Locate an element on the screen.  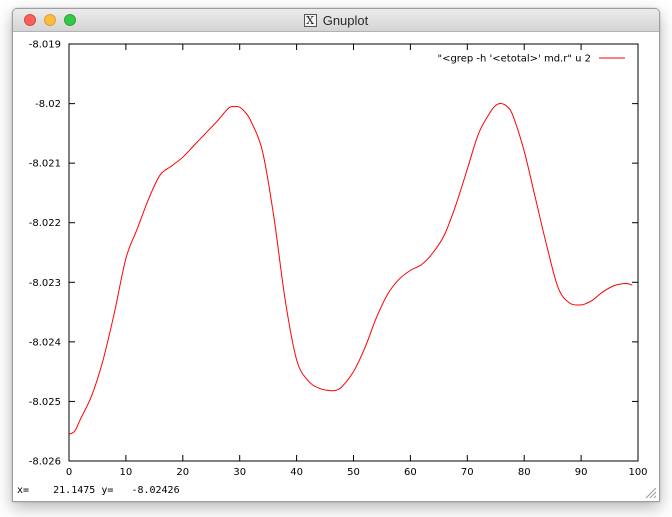
status-x-value: 21.1475 is located at coordinates (74, 490).